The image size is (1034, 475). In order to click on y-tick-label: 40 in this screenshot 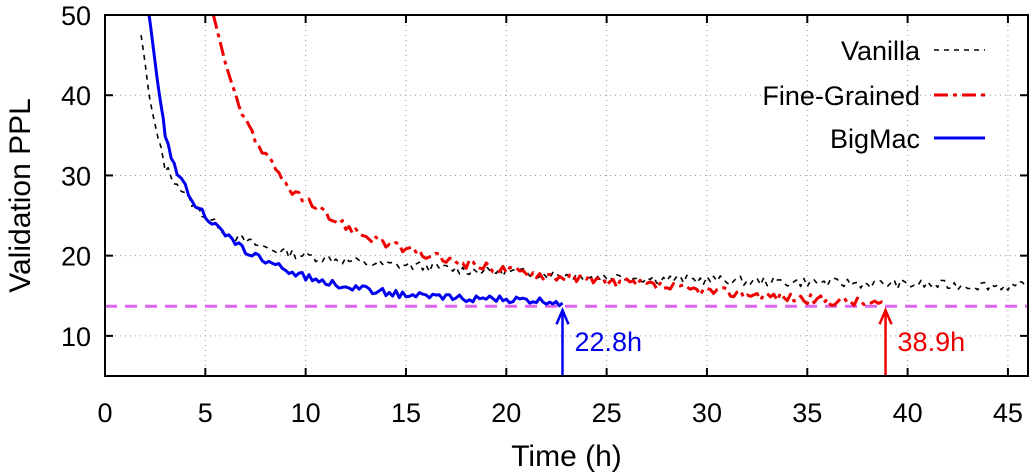, I will do `click(76, 96)`.